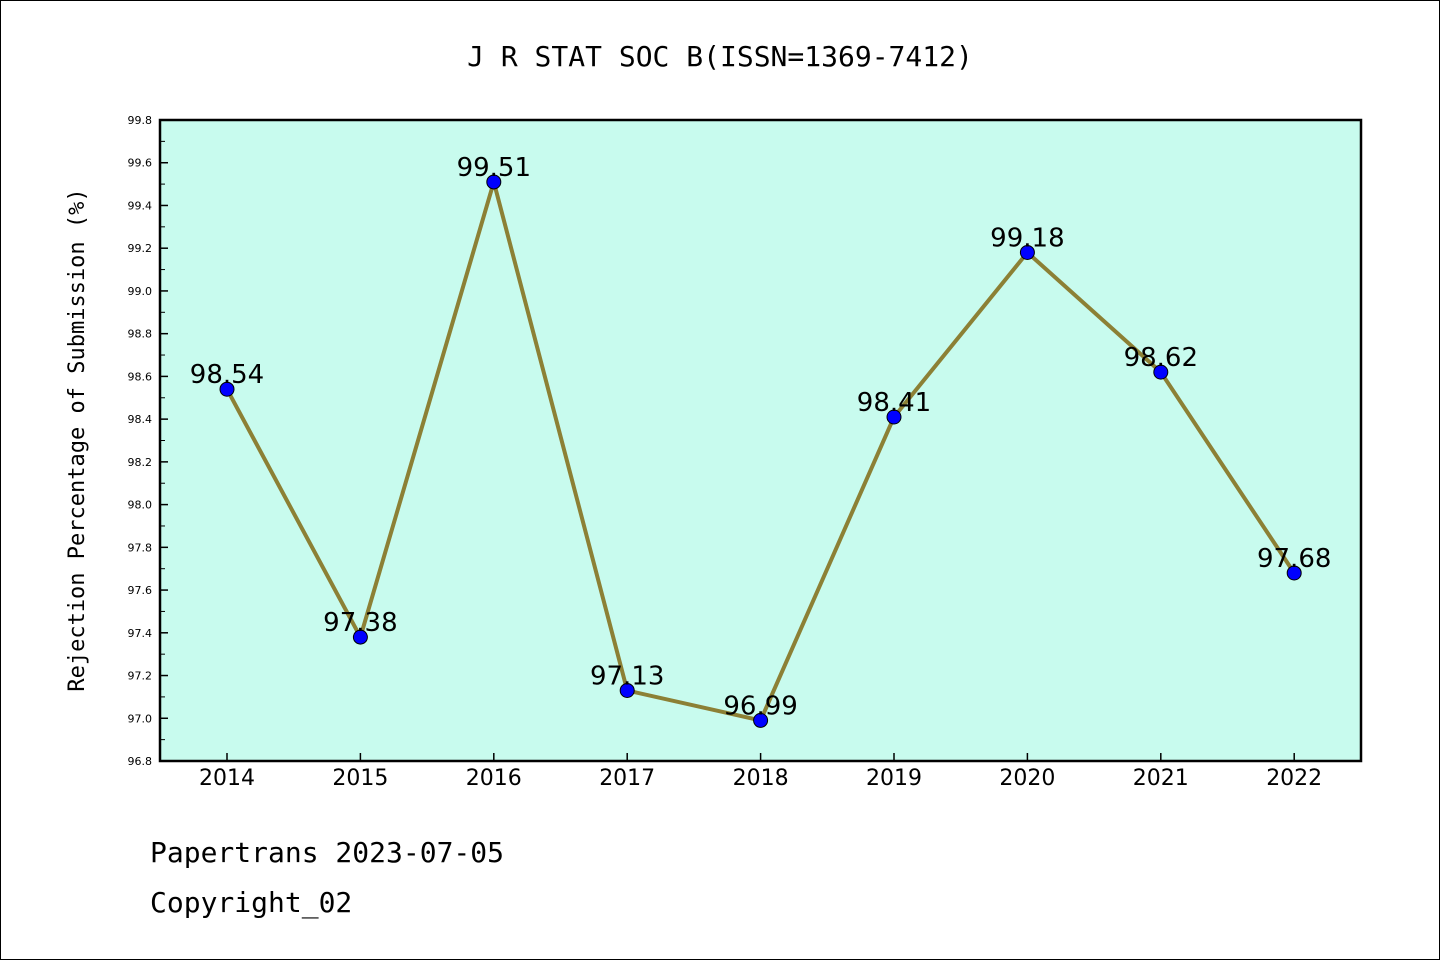 The image size is (1440, 960). I want to click on y-tick-label: 99.2, so click(140, 248).